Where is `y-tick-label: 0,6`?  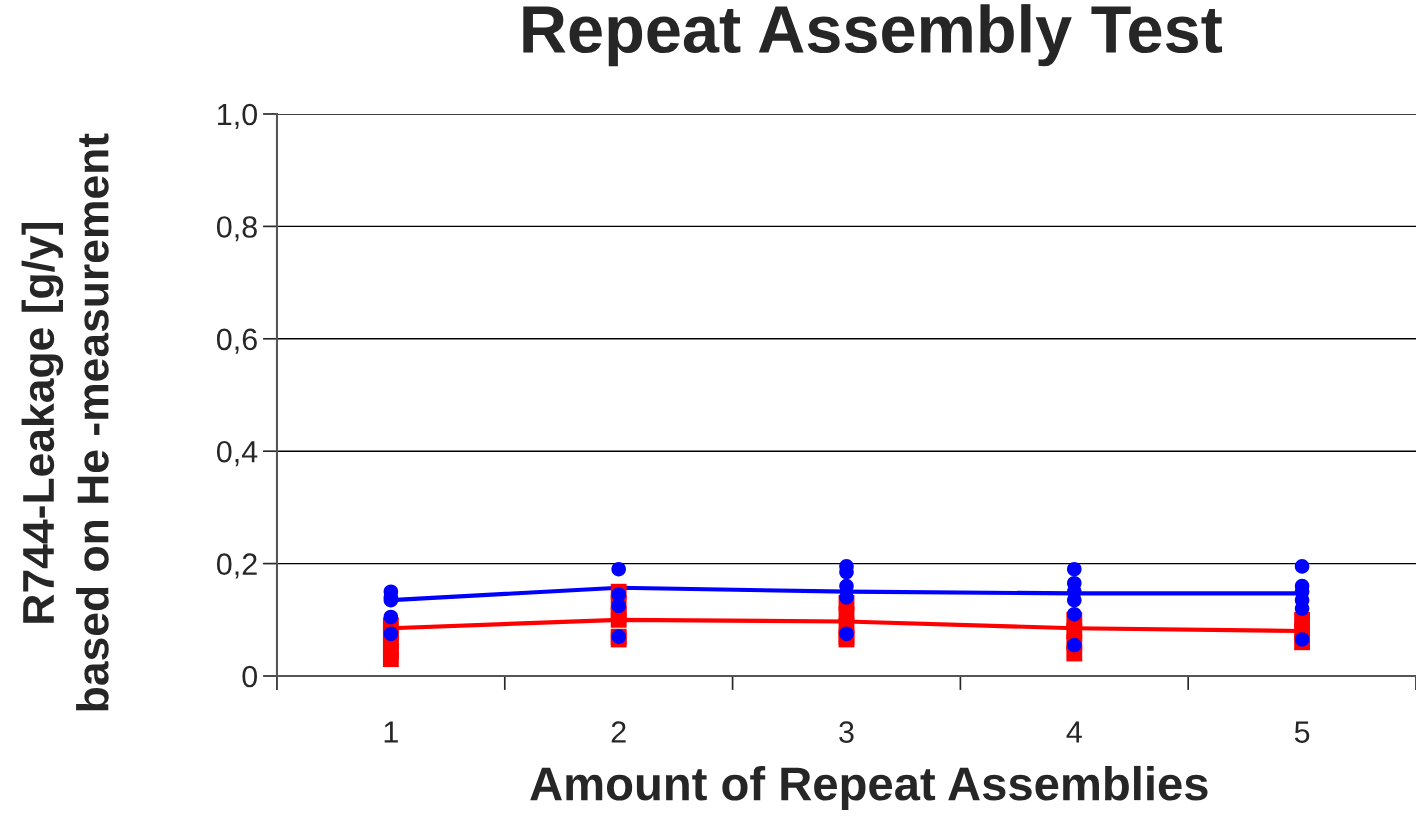 y-tick-label: 0,6 is located at coordinates (236, 341).